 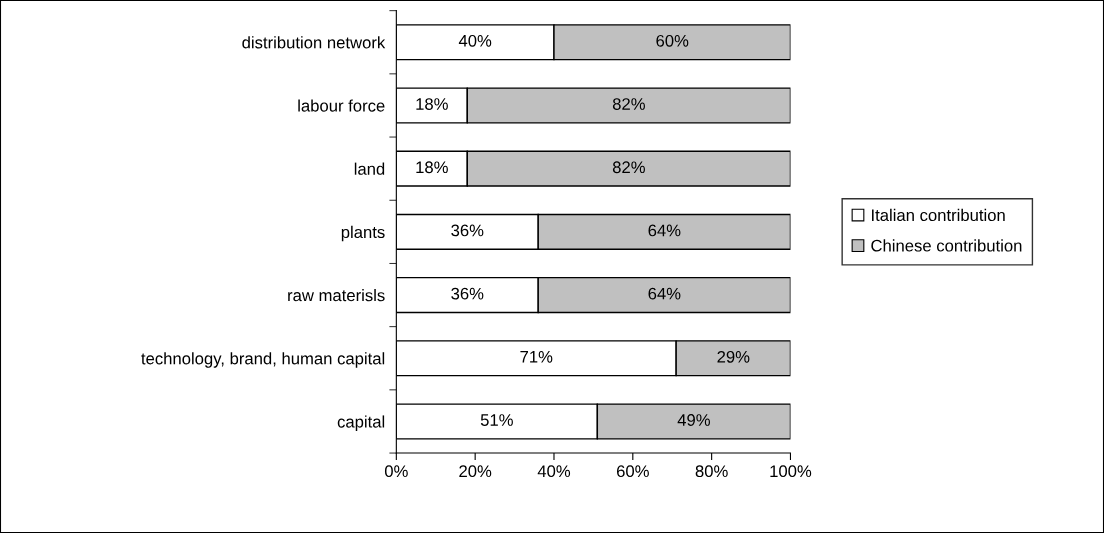 I want to click on data-label: 29%, so click(x=733, y=356).